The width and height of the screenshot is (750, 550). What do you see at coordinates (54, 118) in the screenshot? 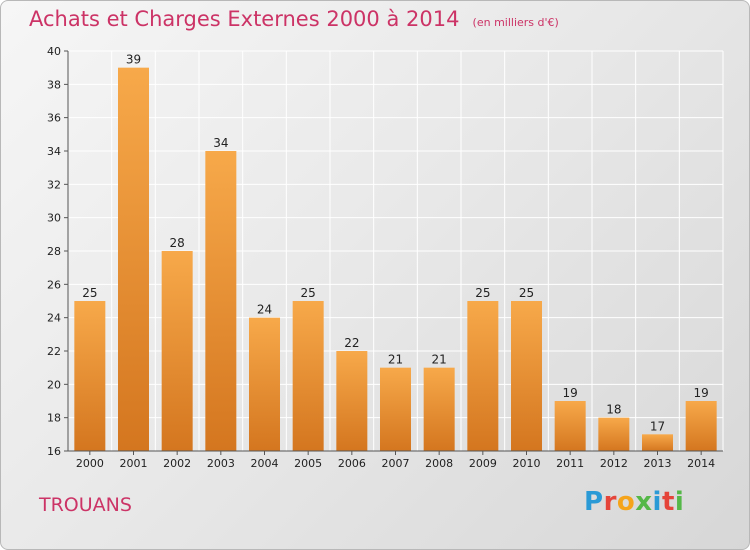
I see `y-tick-label: 36` at bounding box center [54, 118].